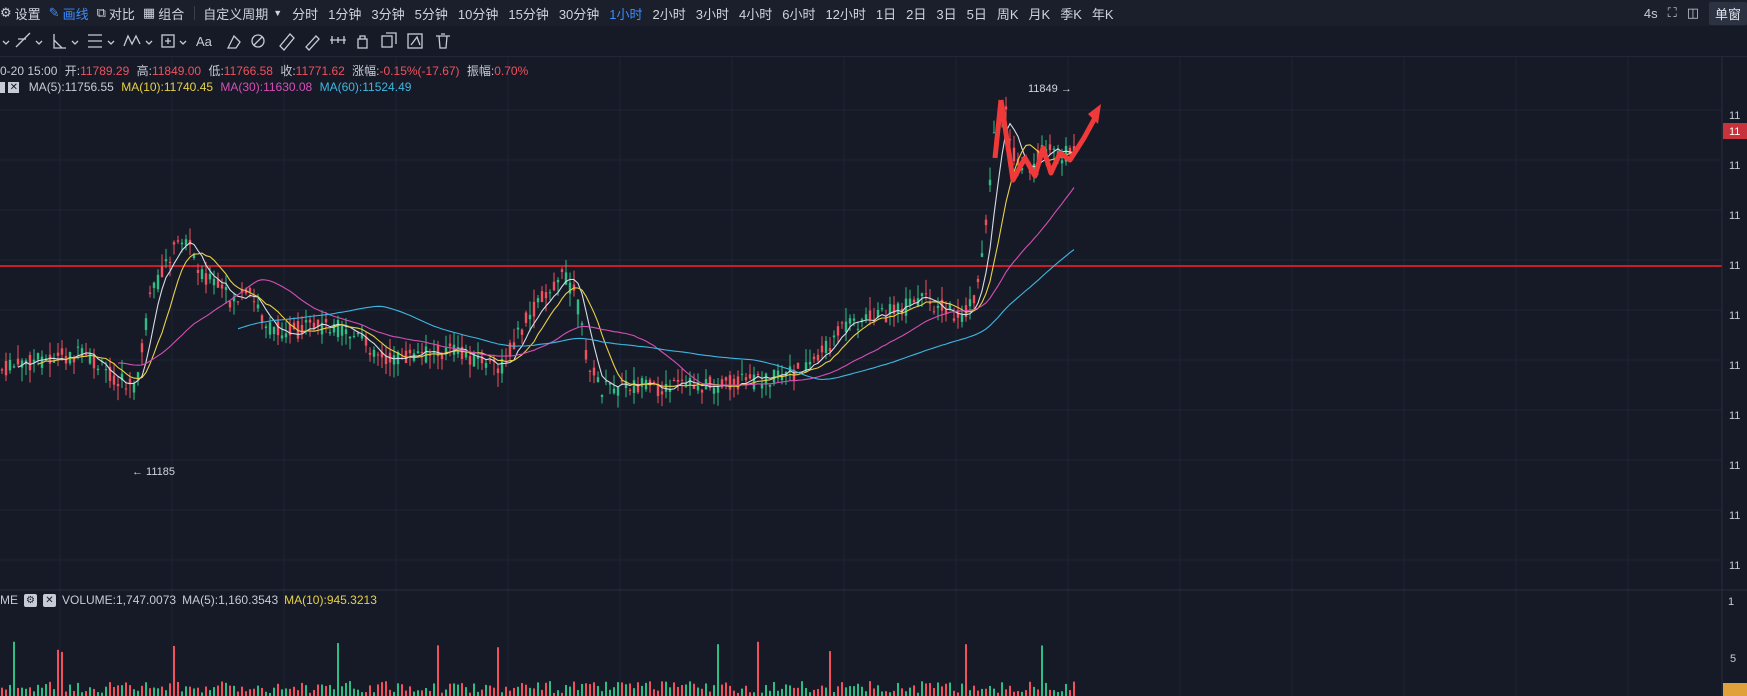 The image size is (1747, 696). I want to click on close-label: 收:, so click(288, 71).